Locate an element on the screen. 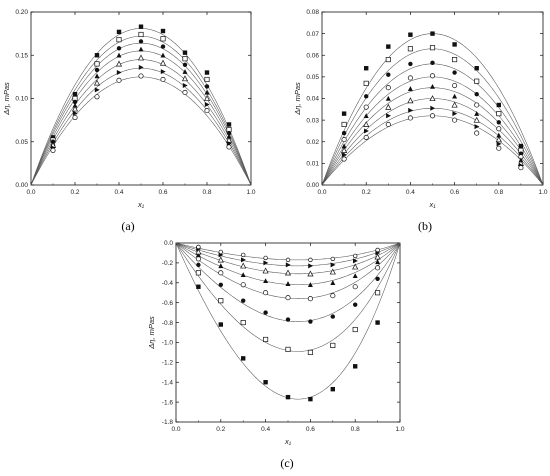 This screenshot has width=550, height=476. y-tick-label: 0.05 is located at coordinates (312, 77).